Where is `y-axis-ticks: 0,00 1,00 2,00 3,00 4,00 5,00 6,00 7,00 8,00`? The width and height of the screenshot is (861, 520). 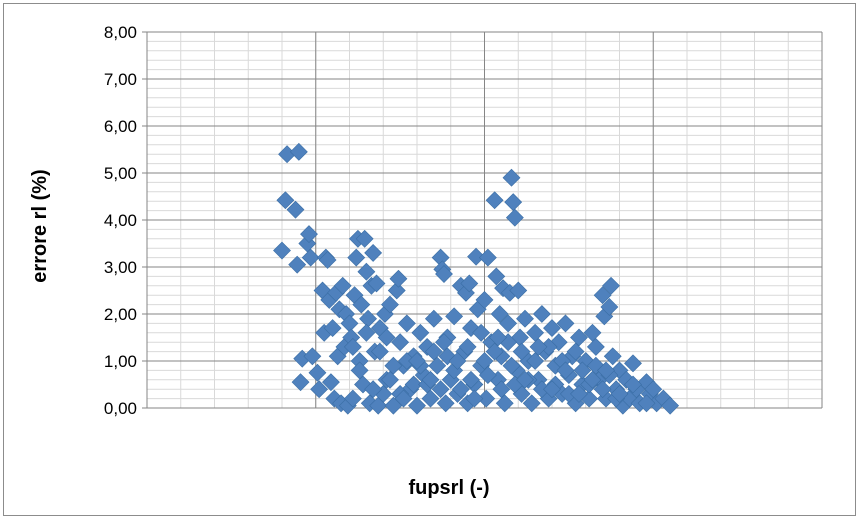 y-axis-ticks: 0,00 1,00 2,00 3,00 4,00 5,00 6,00 7,00 8,00 is located at coordinates (120, 220).